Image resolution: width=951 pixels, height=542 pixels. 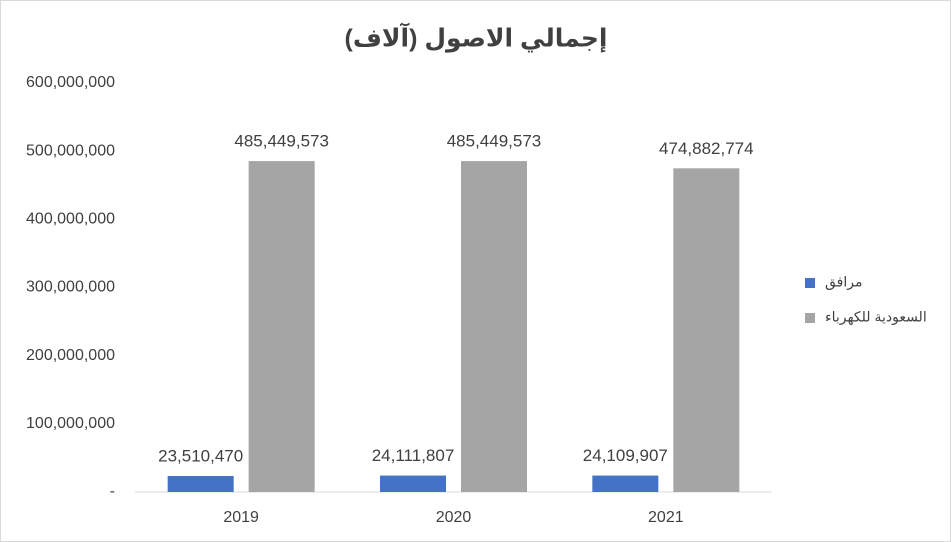 What do you see at coordinates (876, 317) in the screenshot?
I see `legend-label: السعودية للكهرباء` at bounding box center [876, 317].